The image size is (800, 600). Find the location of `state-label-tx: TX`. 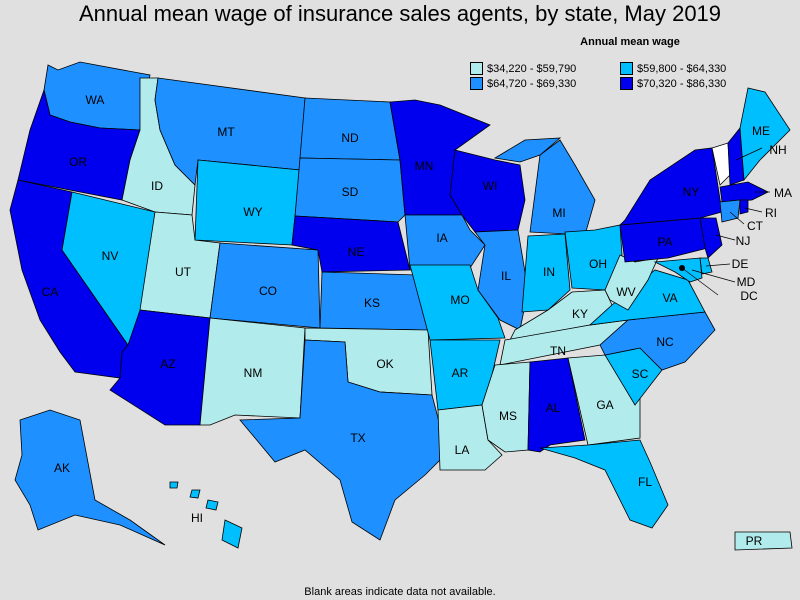

state-label-tx: TX is located at coordinates (357, 438).